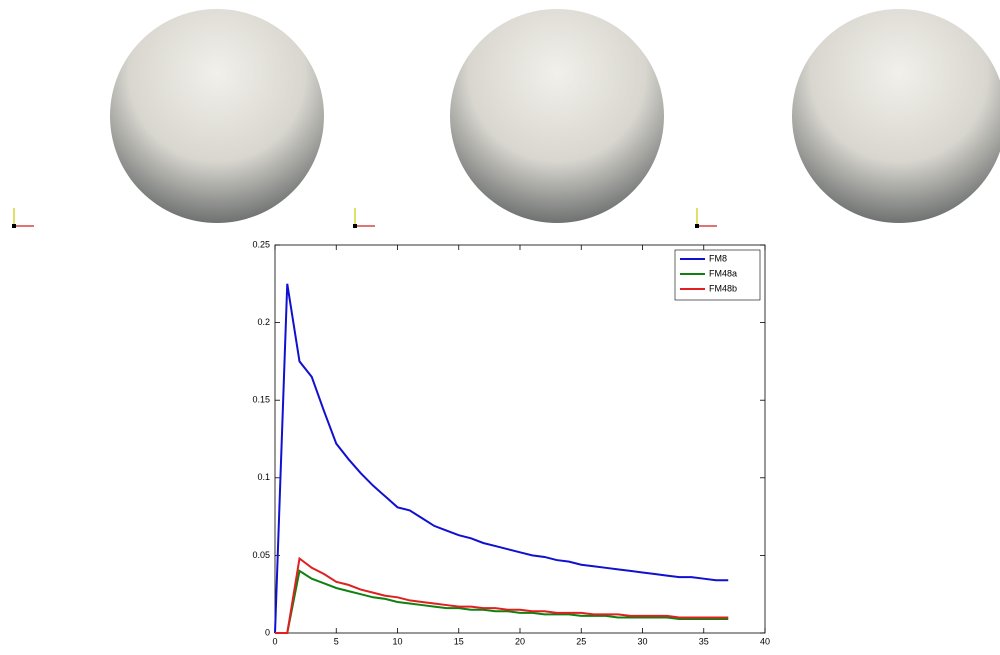 This screenshot has height=655, width=1000. What do you see at coordinates (520, 641) in the screenshot?
I see `x-tick-label: 20` at bounding box center [520, 641].